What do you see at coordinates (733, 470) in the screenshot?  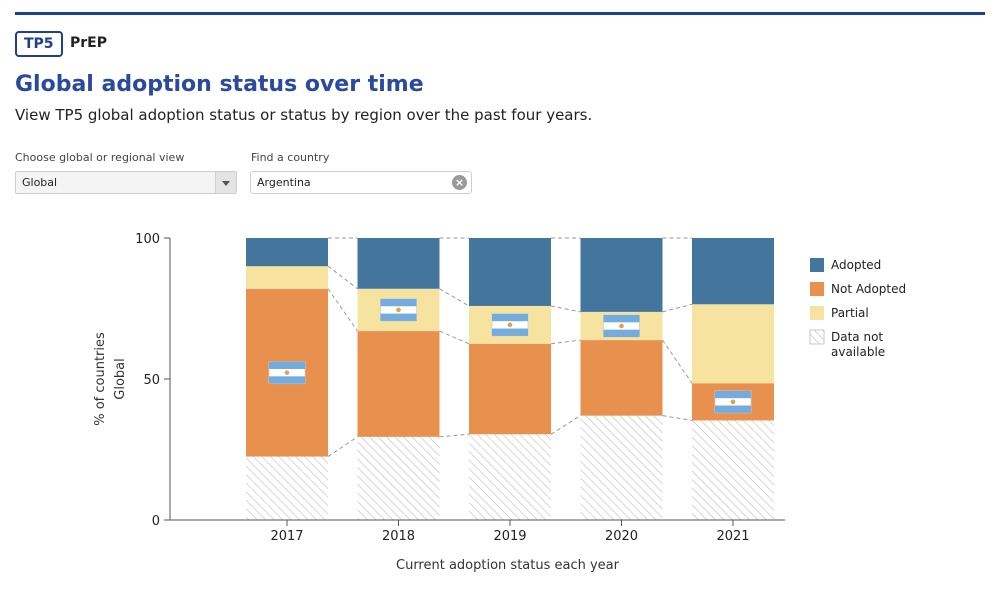 I see `bar-segment-2021-data-not-available` at bounding box center [733, 470].